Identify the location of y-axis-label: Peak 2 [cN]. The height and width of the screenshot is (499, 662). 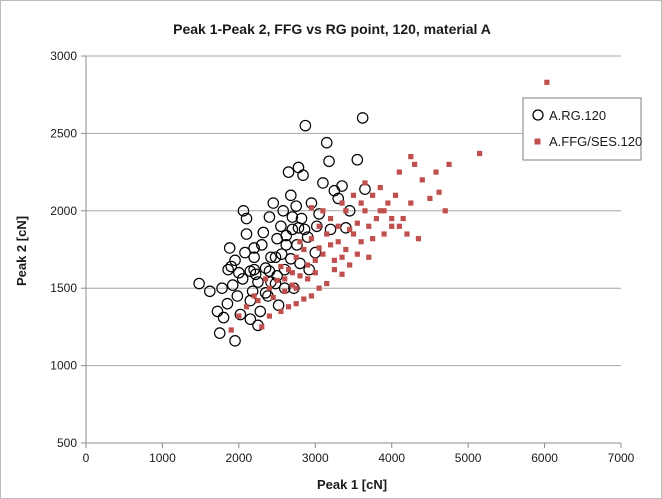
(21, 251).